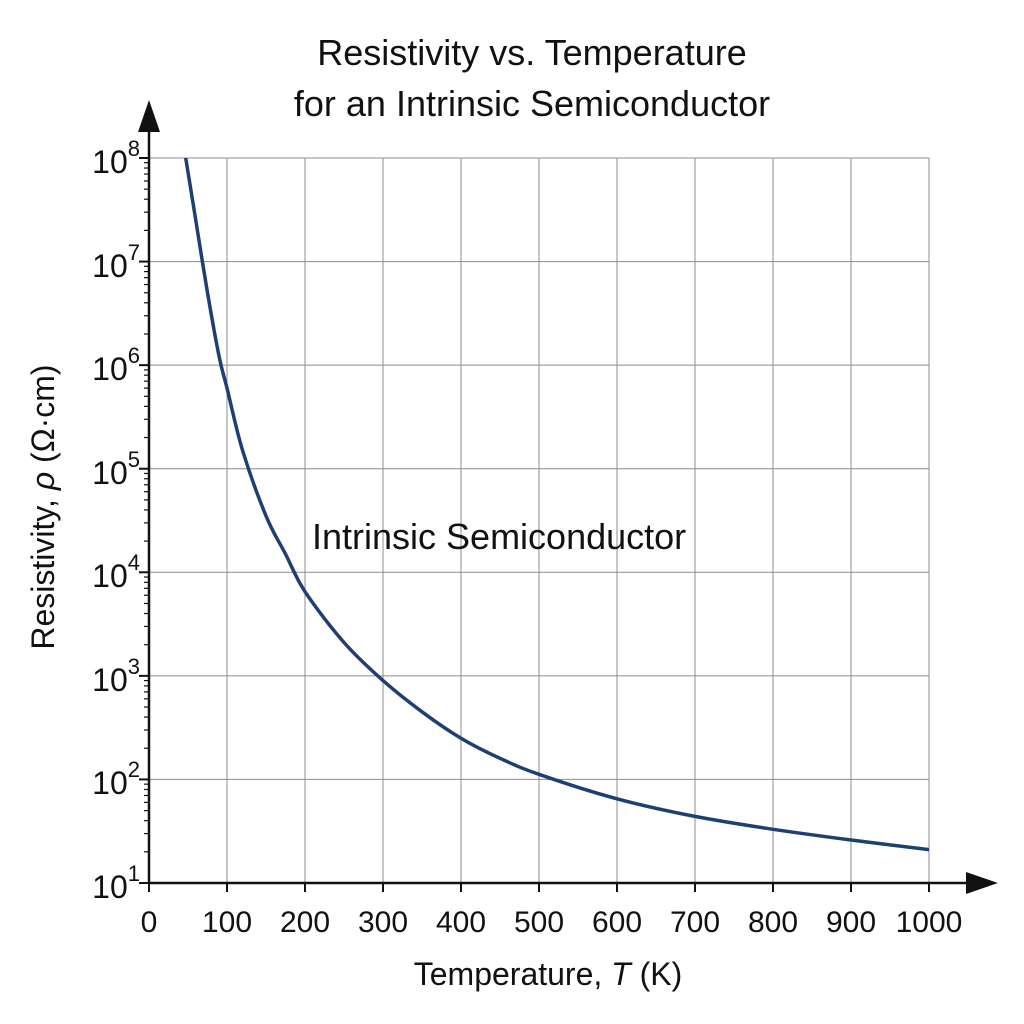  I want to click on y-tick-label: 10⁴, so click(116, 572).